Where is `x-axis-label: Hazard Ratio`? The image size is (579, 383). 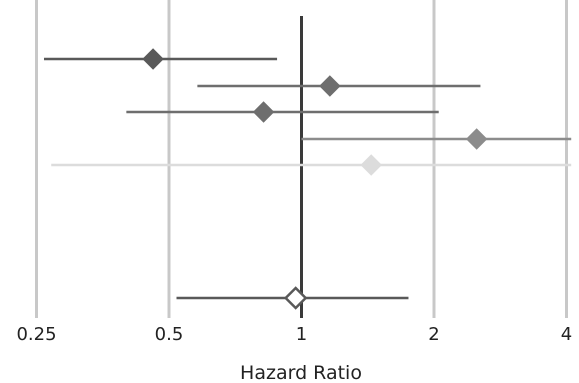 x-axis-label: Hazard Ratio is located at coordinates (301, 372).